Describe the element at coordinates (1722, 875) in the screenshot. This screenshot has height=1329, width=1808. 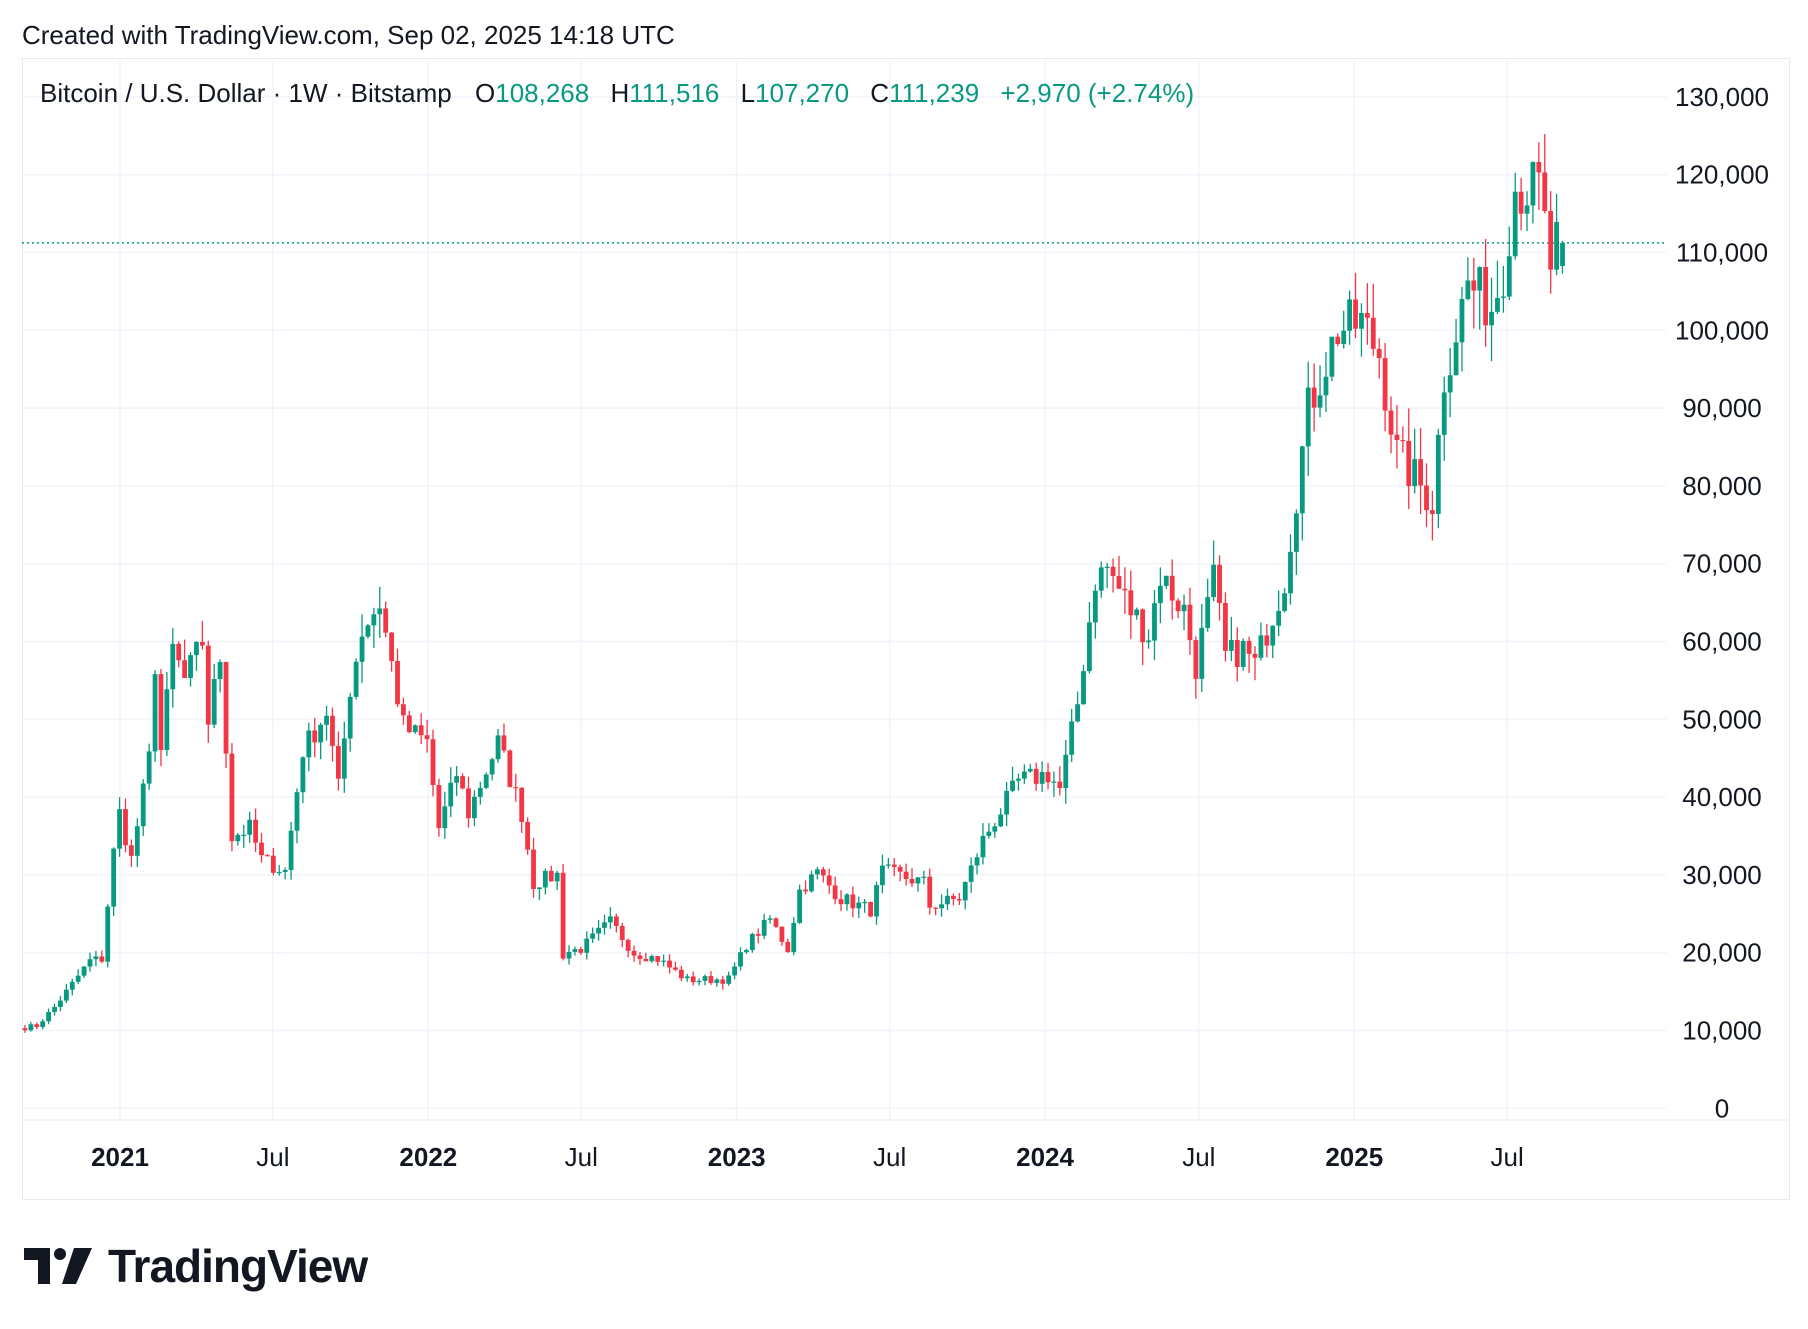
I see `price-tick-label: 30,000` at that location.